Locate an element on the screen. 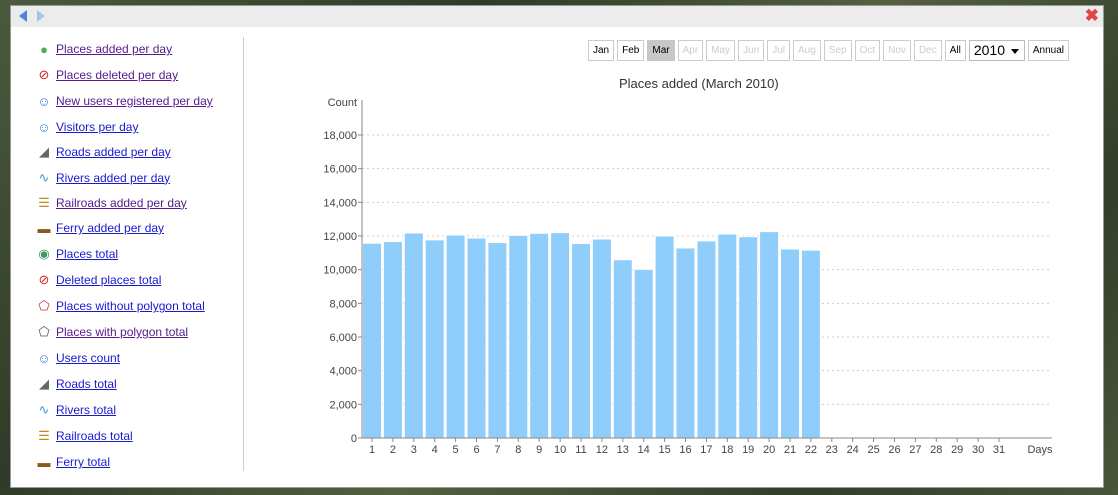 The width and height of the screenshot is (1118, 495). sidebar-link: Places without polygon total is located at coordinates (130, 306).